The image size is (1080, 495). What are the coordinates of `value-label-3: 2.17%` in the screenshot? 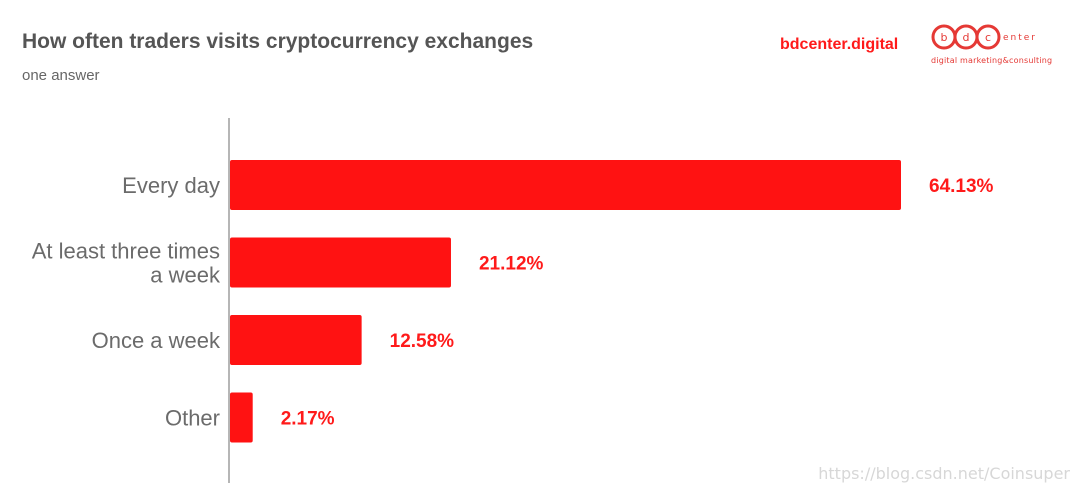 It's located at (308, 419).